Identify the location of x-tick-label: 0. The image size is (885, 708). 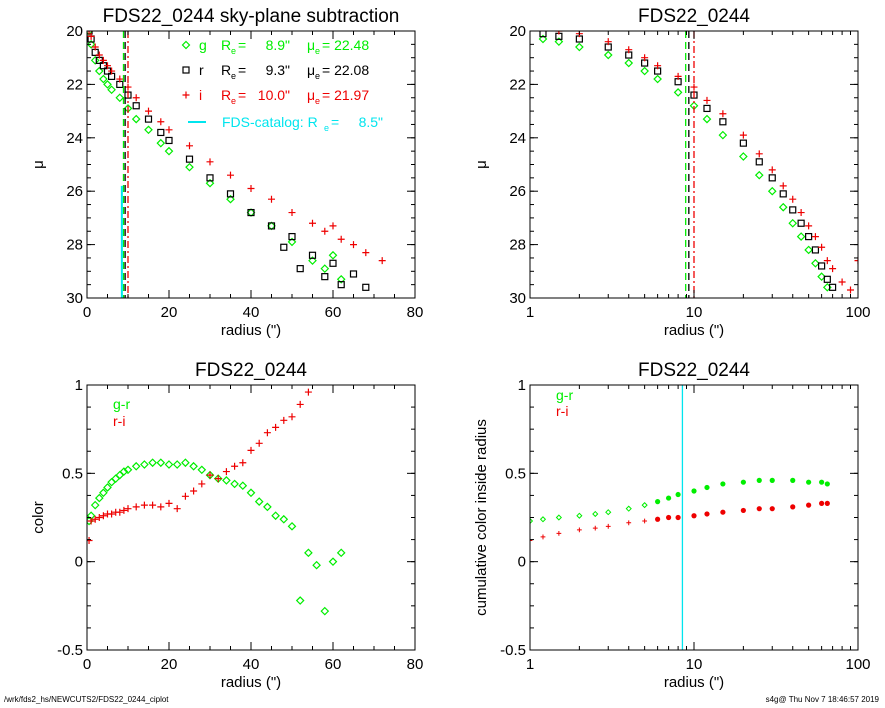
(87, 664).